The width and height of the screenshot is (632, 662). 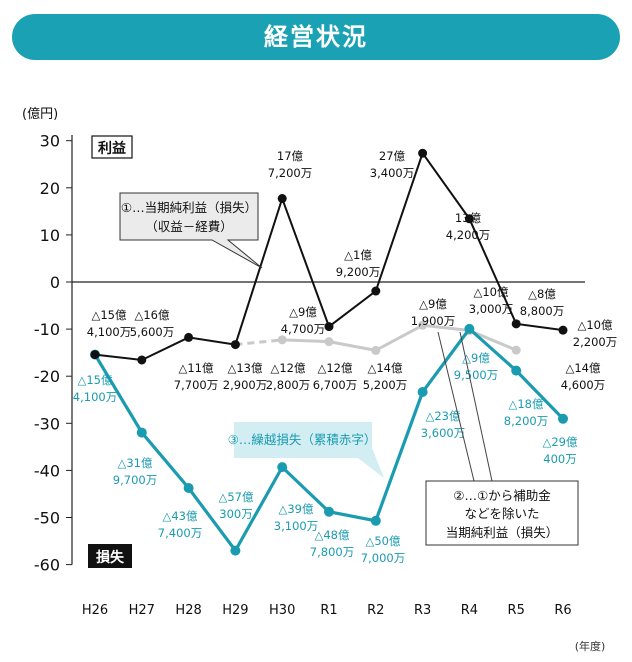 What do you see at coordinates (526, 412) in the screenshot?
I see `cumulative-data-label: △18億 8,200万` at bounding box center [526, 412].